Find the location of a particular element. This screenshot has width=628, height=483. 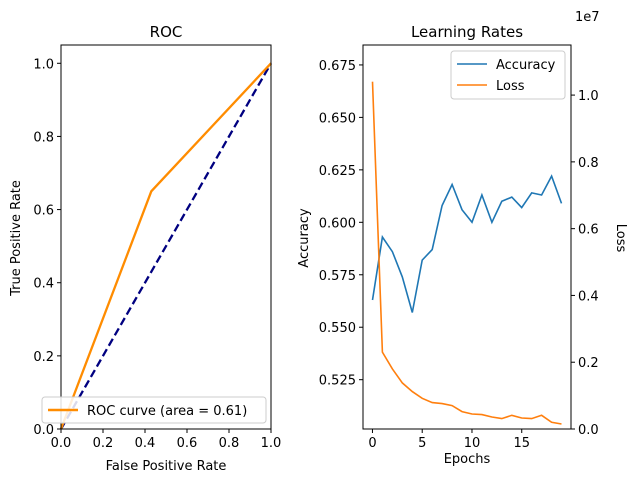

roc-title: ROC is located at coordinates (166, 32).